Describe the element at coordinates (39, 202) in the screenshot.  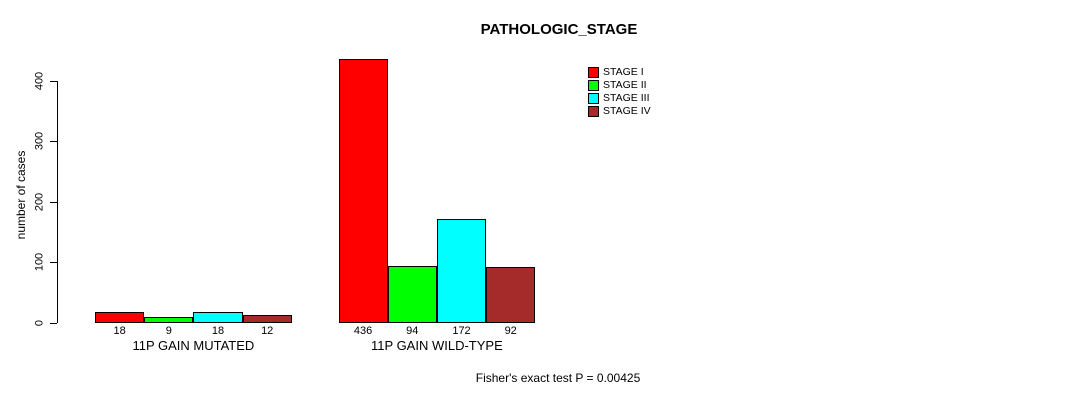
I see `y-tick-label: 200` at that location.